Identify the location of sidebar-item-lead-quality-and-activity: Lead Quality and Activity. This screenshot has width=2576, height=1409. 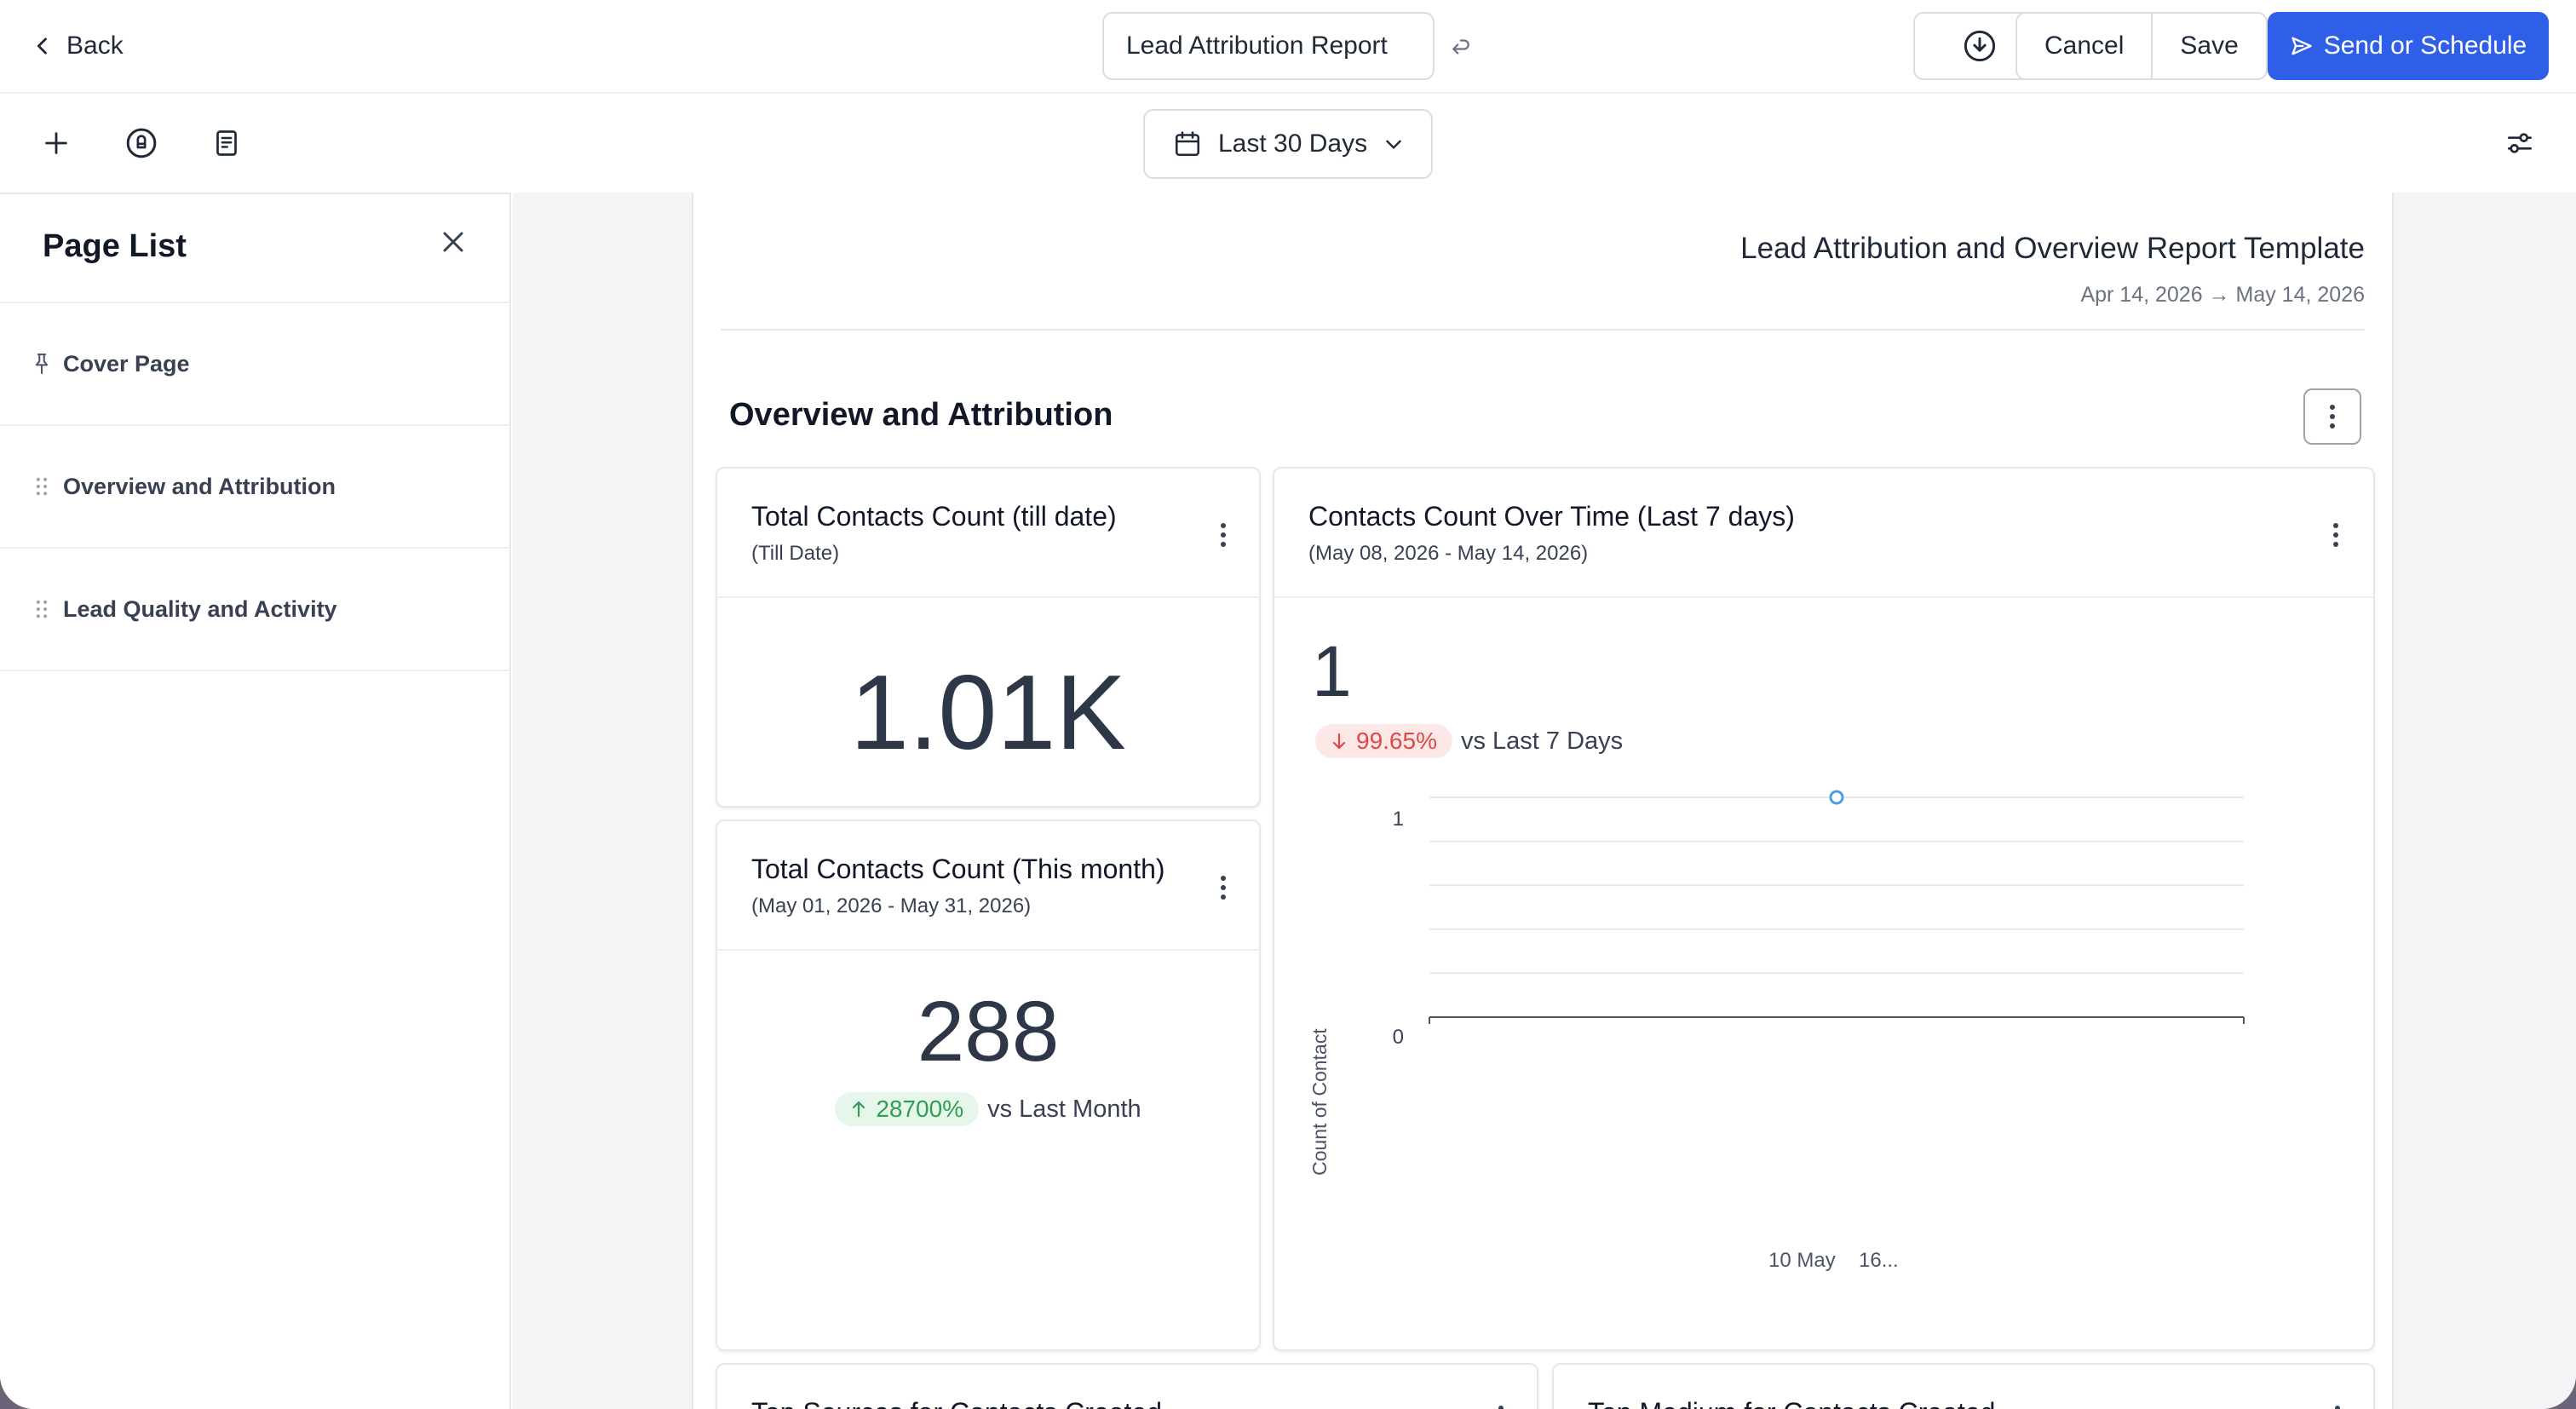
(255, 610).